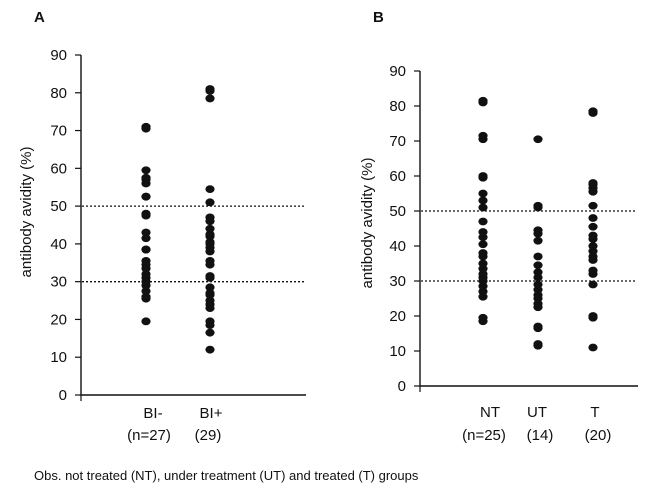 This screenshot has width=660, height=499. I want to click on panel-b-y-axis-title: antibody avidity (%), so click(367, 223).